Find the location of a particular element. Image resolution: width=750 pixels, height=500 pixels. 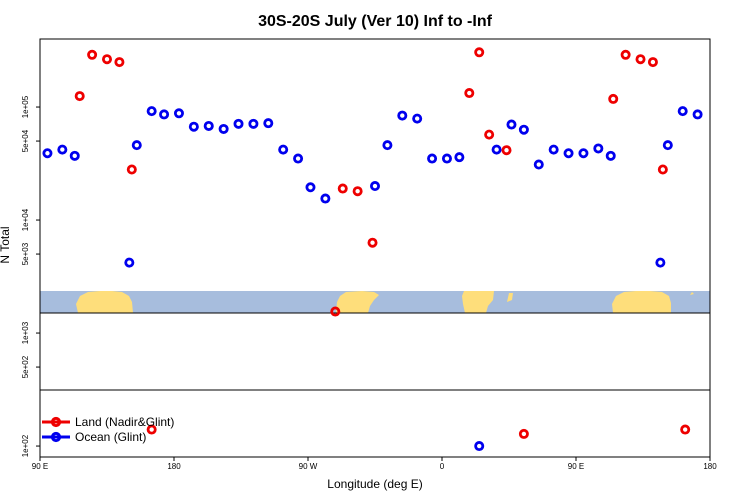

y-tick-label: 1e+02 is located at coordinates (25, 445).